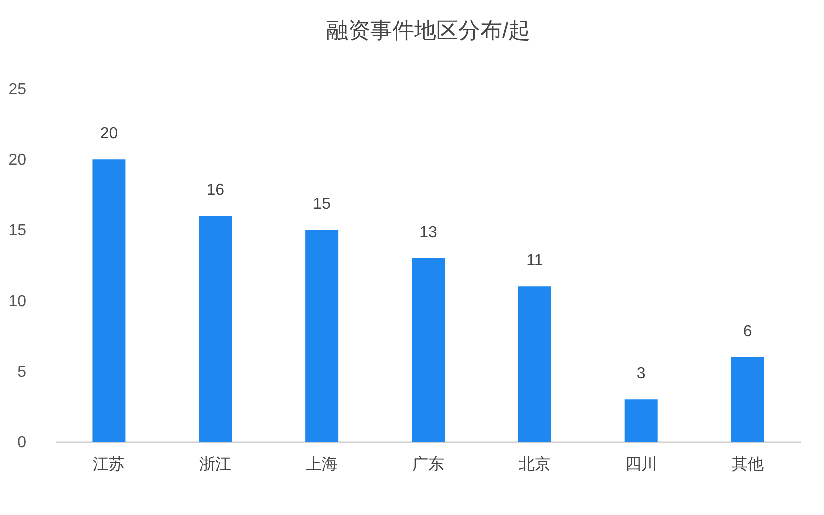  I want to click on data-label: 13, so click(429, 233).